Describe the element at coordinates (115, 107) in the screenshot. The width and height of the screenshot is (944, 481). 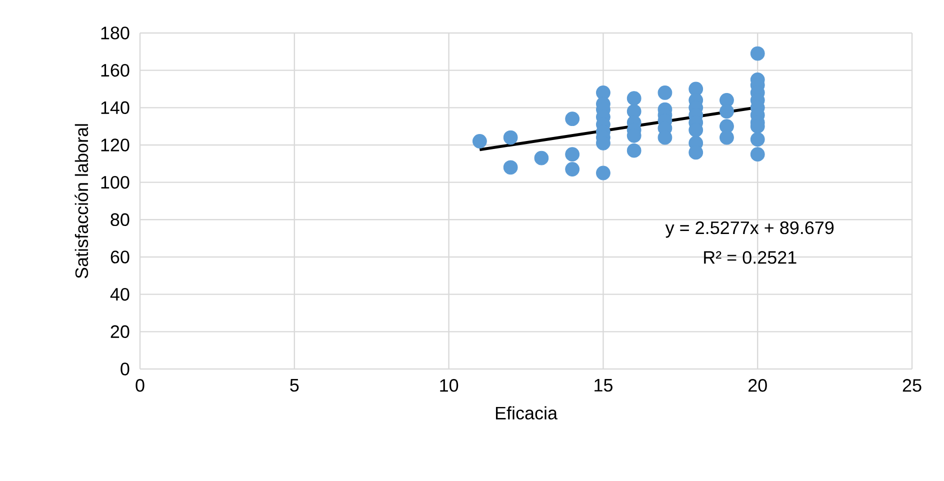
I see `y-tick-label: 140` at that location.